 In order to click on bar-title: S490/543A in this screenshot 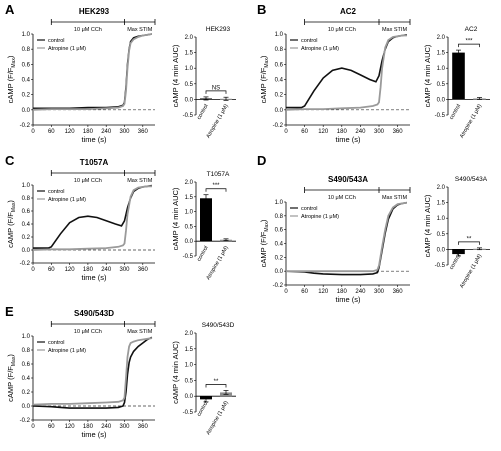, I will do `click(471, 179)`.